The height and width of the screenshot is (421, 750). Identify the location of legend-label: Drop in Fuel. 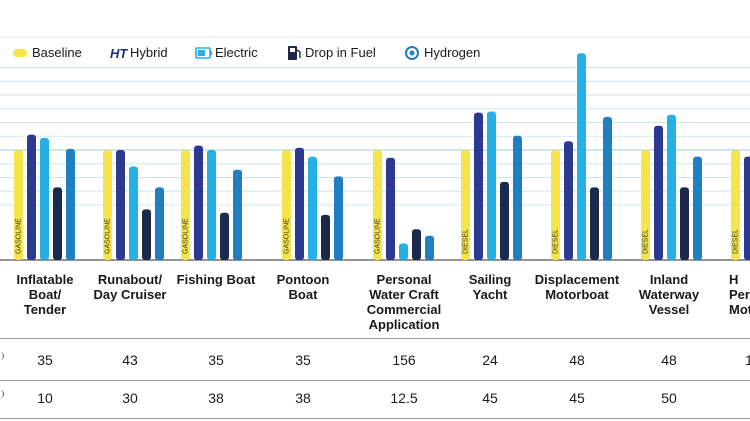
(340, 52).